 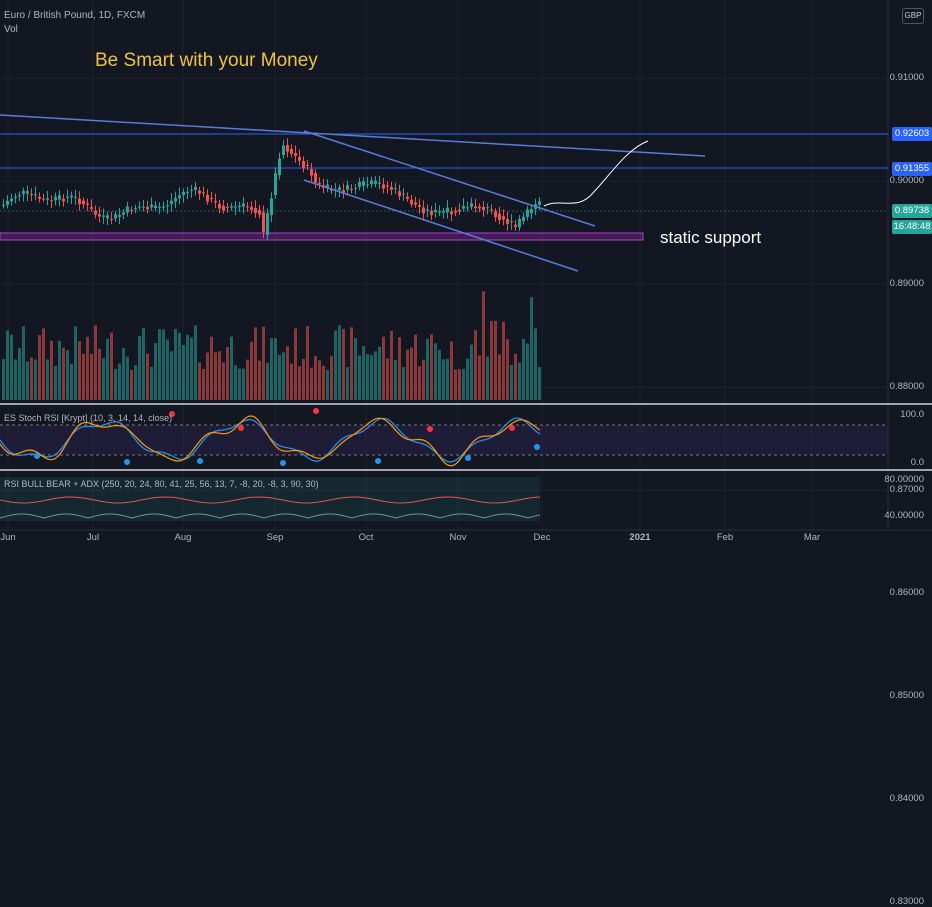 I want to click on price-axis-label: 0.87000, so click(x=906, y=490).